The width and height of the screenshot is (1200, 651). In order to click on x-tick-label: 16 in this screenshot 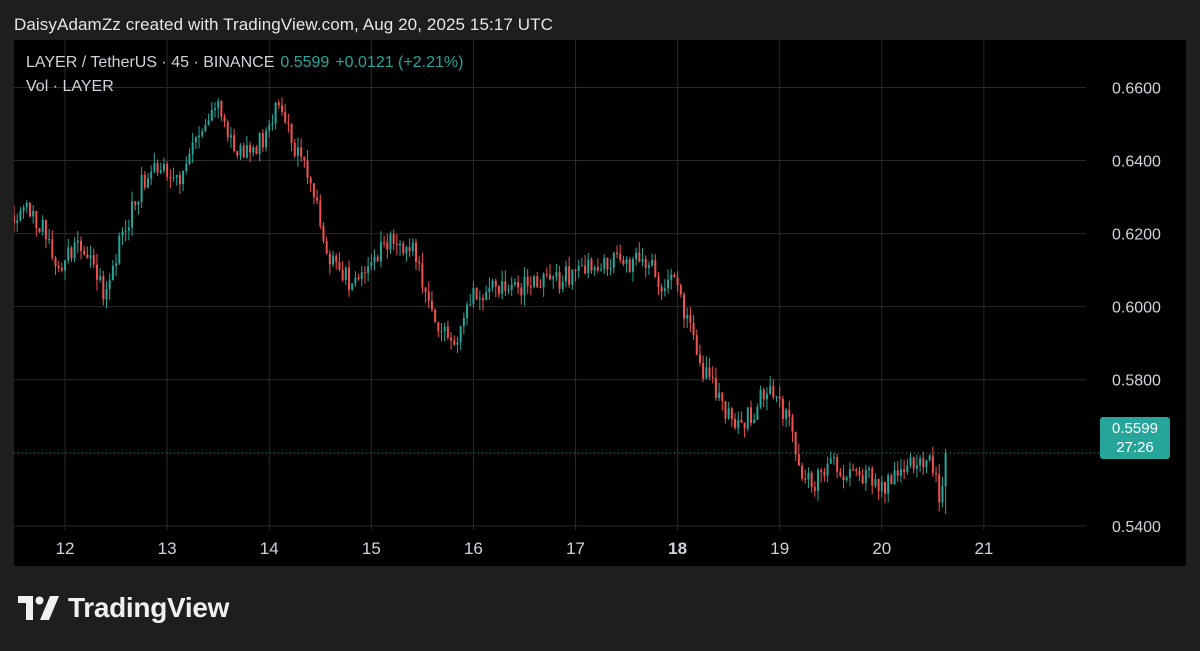, I will do `click(473, 548)`.